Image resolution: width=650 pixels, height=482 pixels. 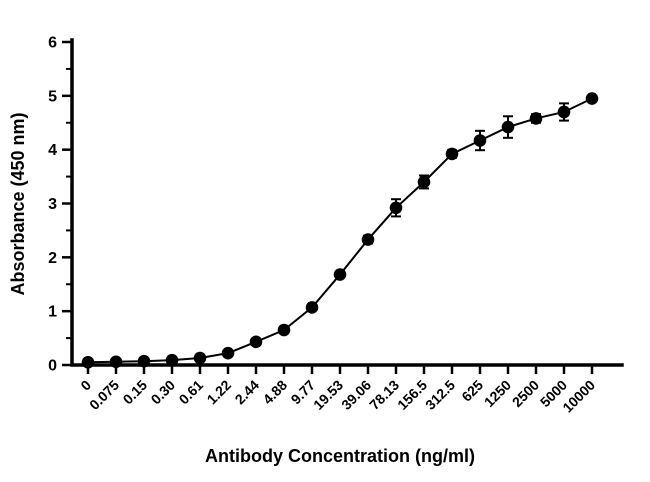 What do you see at coordinates (163, 392) in the screenshot?
I see `x-tick-label: 0.30` at bounding box center [163, 392].